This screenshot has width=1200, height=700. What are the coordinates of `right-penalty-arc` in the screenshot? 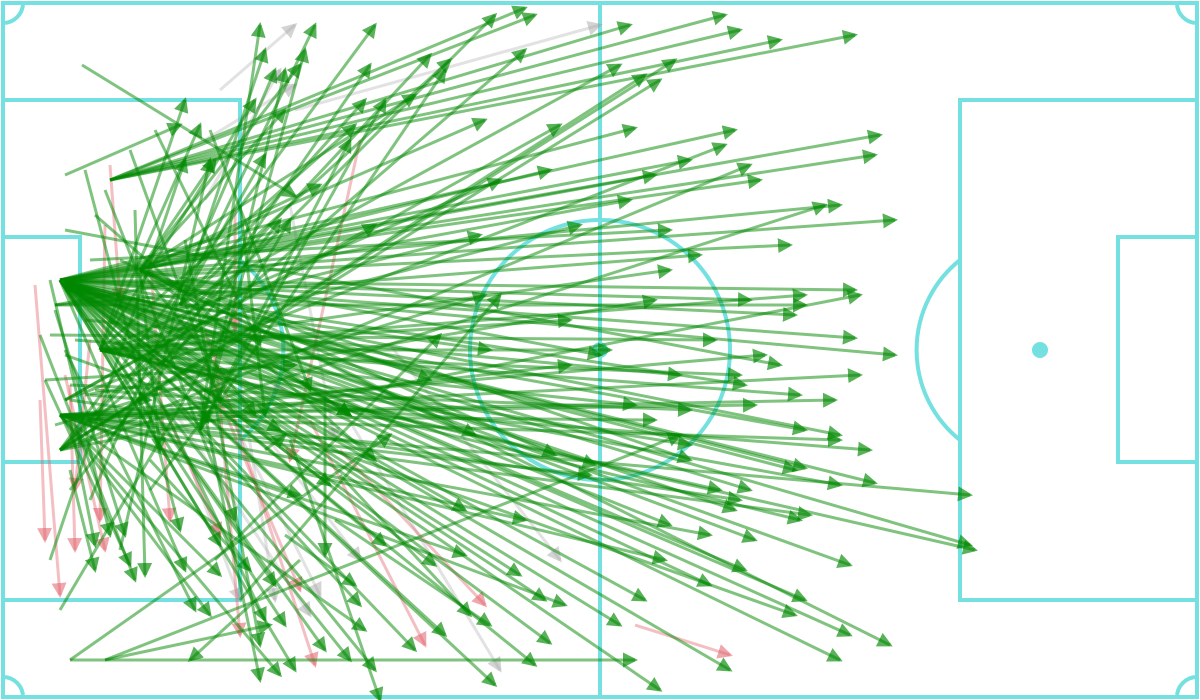 It's located at (938, 350).